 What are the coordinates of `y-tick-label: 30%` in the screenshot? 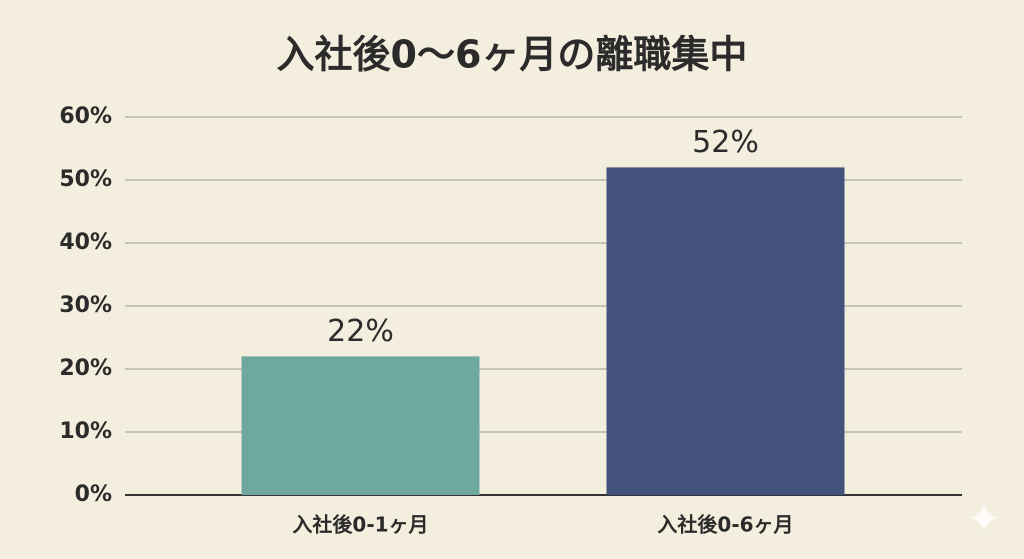 It's located at (85, 305).